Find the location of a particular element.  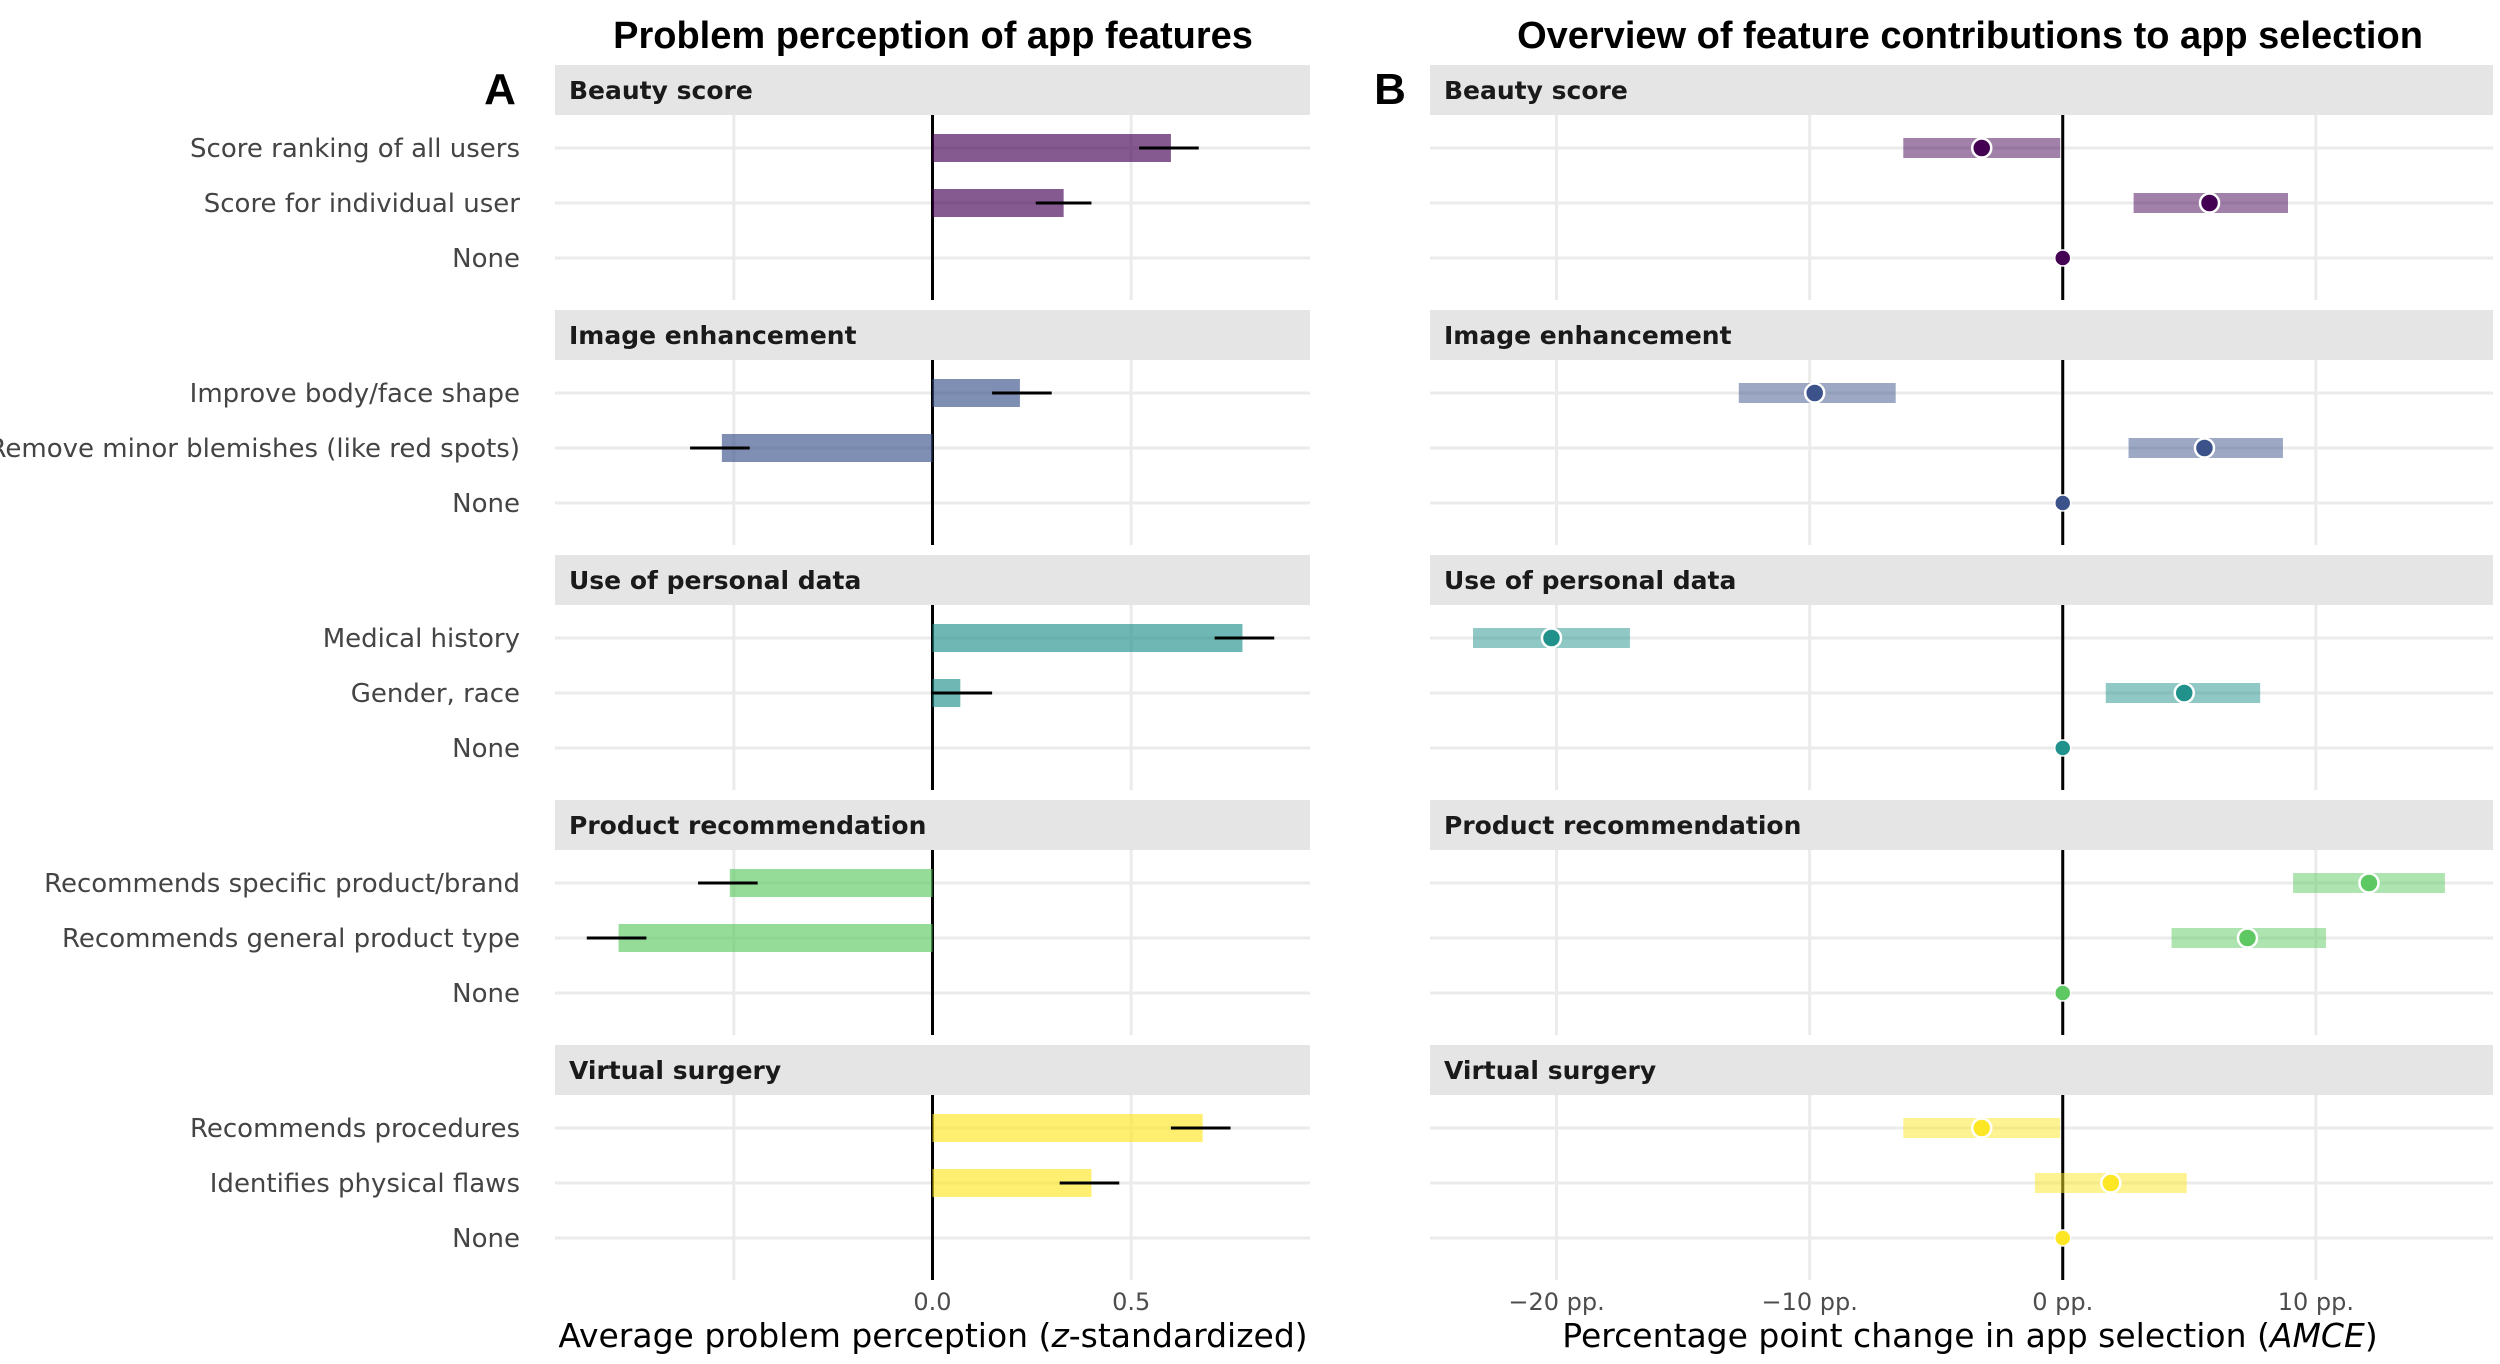

point-recommends-general-product-type is located at coordinates (2247, 938).